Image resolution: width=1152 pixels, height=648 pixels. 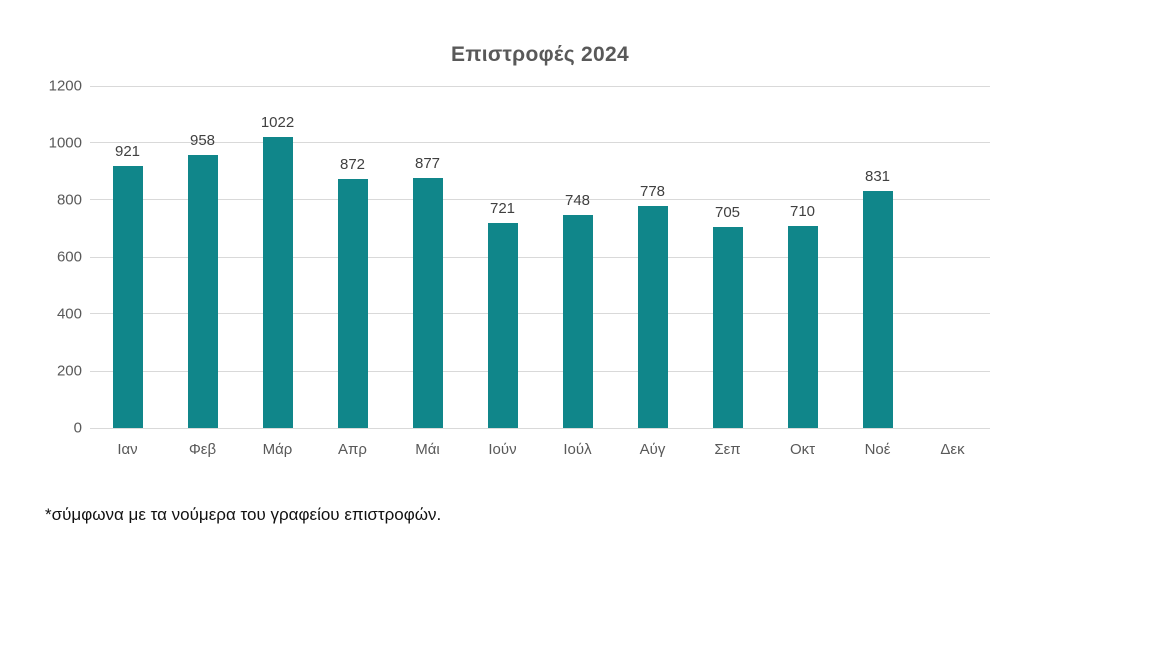 I want to click on x-tick-label-nov: Νοέ, so click(x=877, y=449).